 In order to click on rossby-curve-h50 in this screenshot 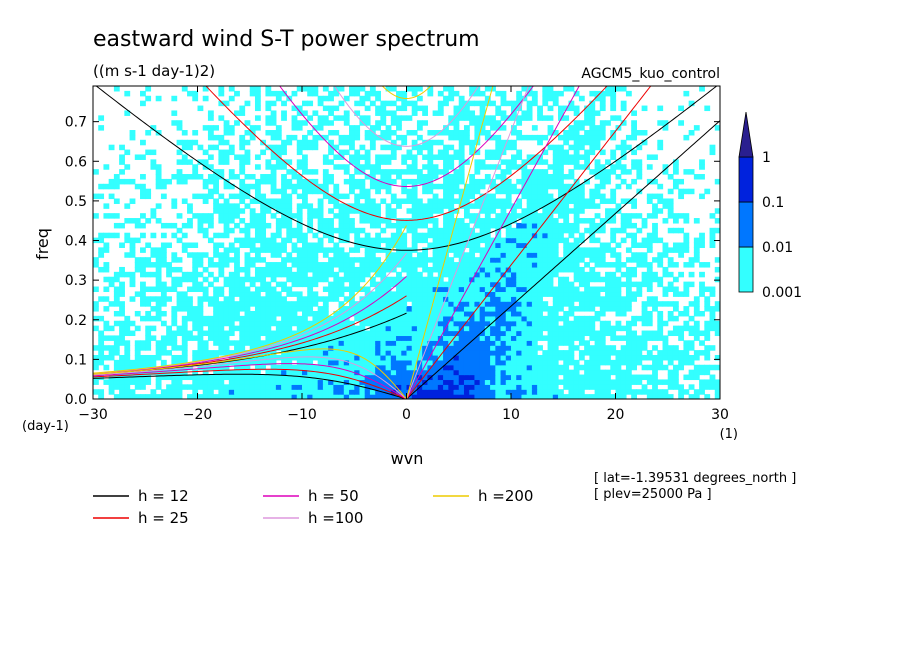, I will do `click(250, 381)`.